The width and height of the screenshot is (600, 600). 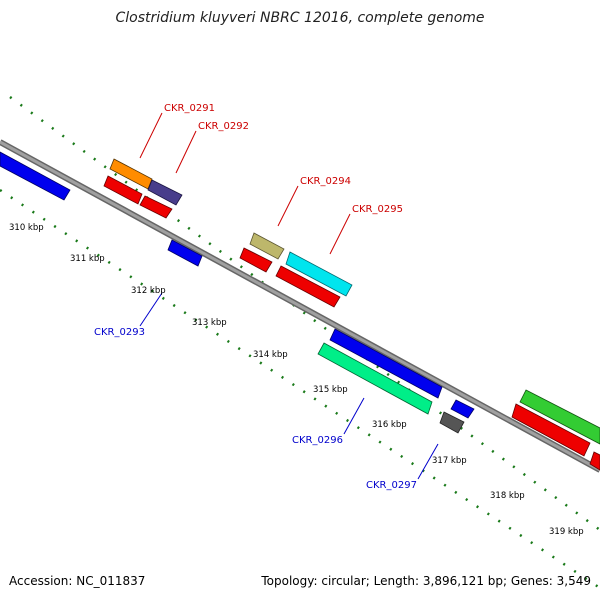 I want to click on tick-label: 311 kbp, so click(x=87, y=259).